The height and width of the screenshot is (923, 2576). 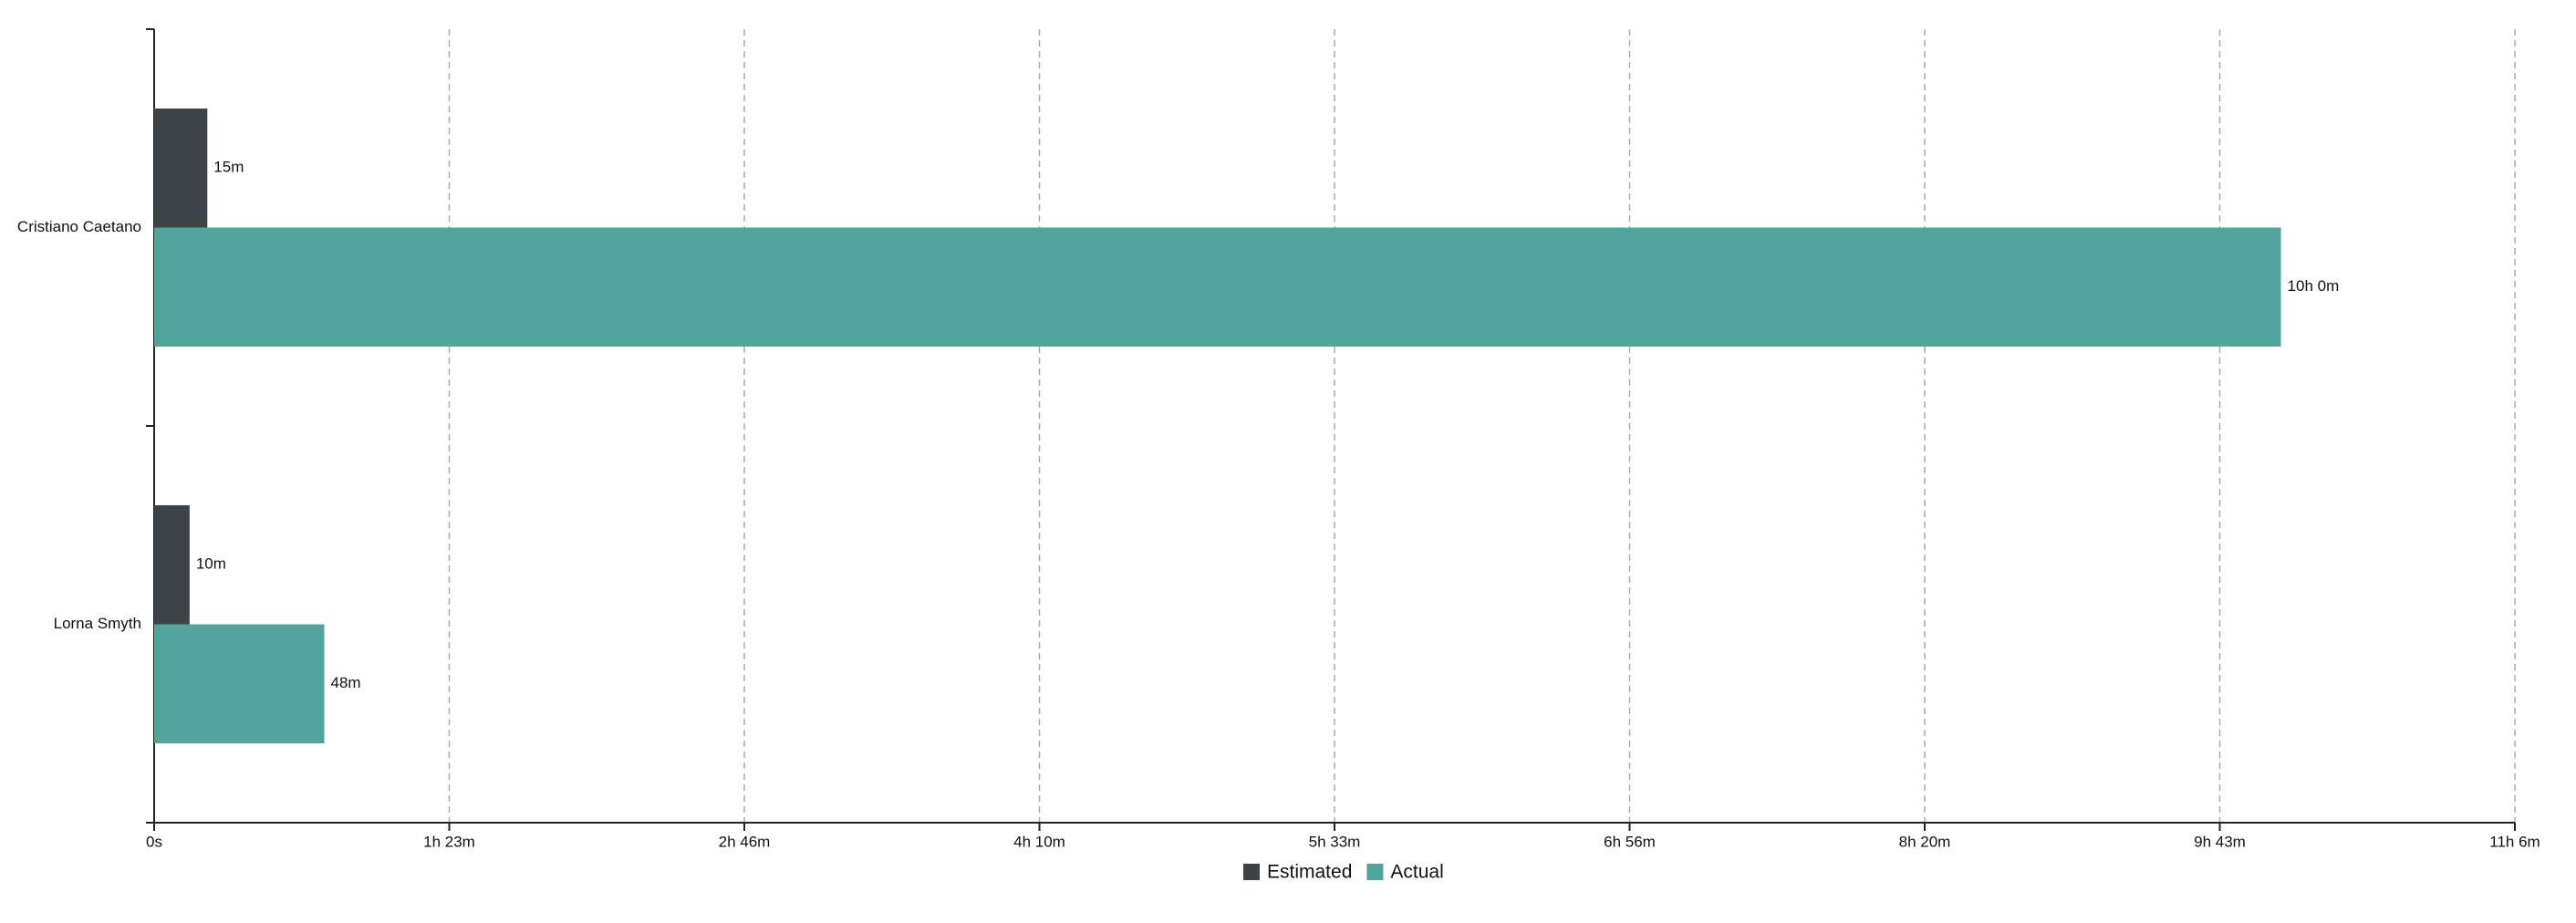 I want to click on y-tick-label: Cristiano Caetano, so click(x=79, y=227).